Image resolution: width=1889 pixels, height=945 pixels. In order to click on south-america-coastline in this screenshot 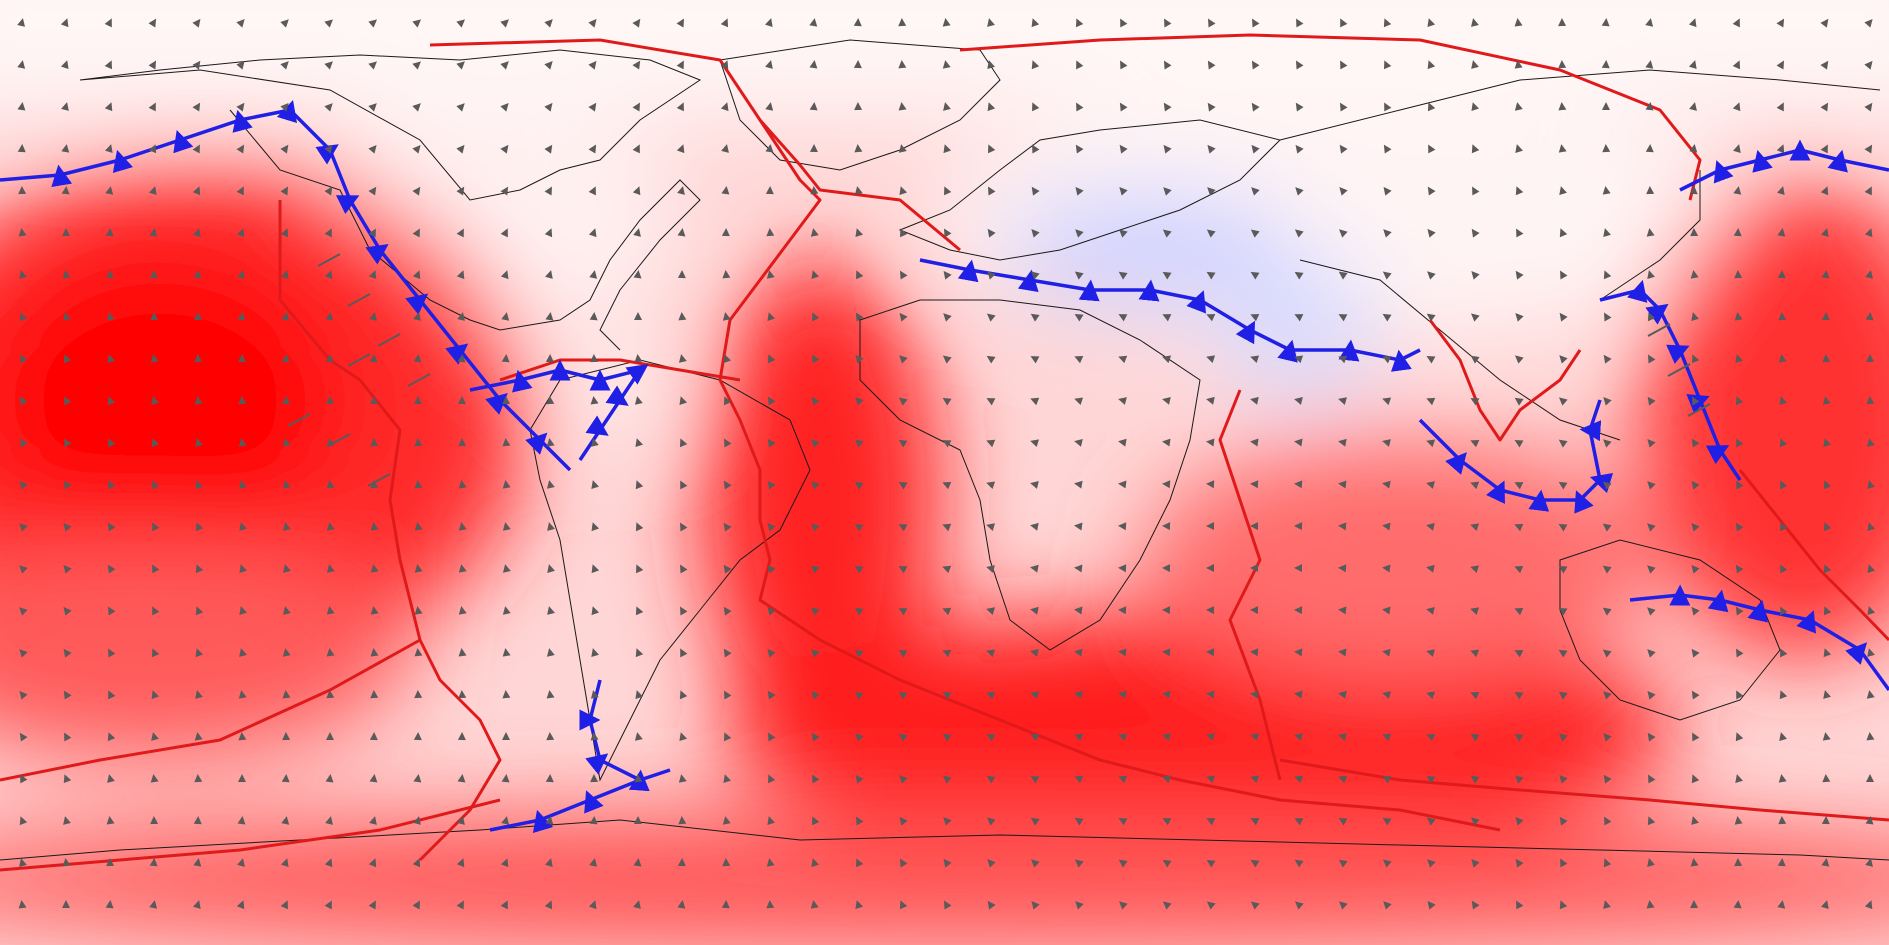, I will do `click(670, 570)`.